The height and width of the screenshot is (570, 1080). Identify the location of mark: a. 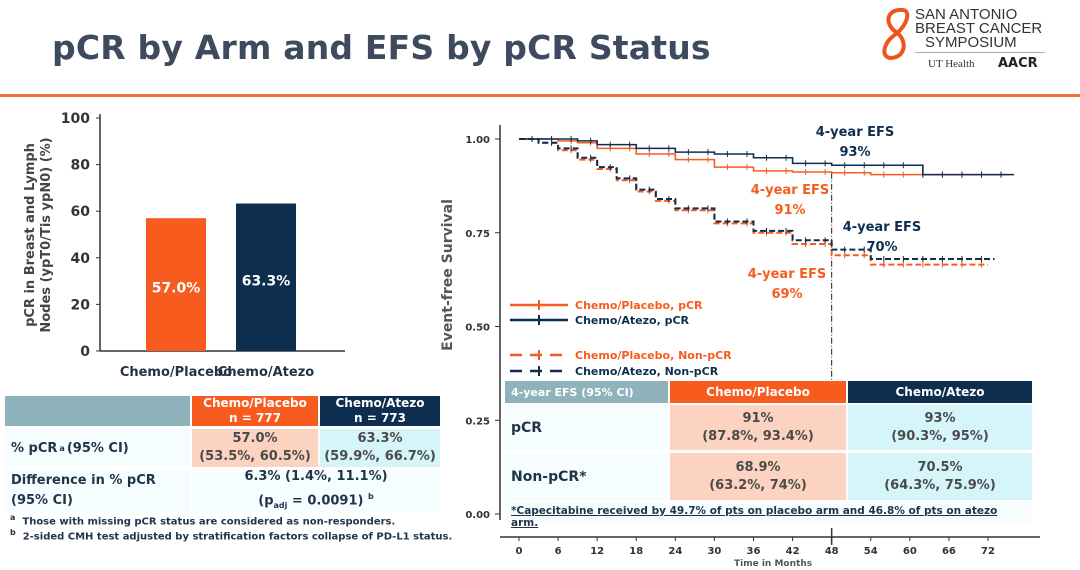
(13, 517).